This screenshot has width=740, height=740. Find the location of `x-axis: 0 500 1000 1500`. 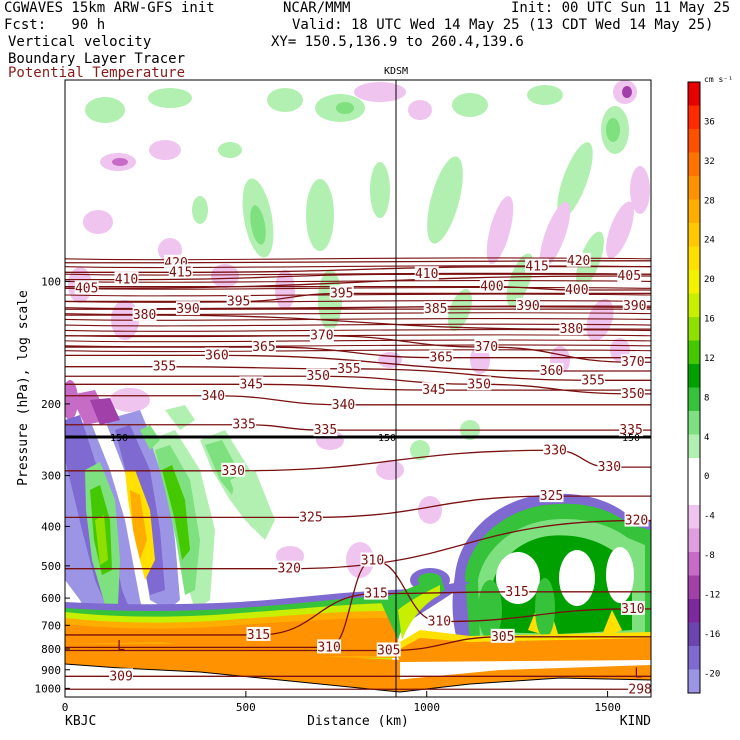

x-axis: 0 500 1000 1500 is located at coordinates (341, 702).